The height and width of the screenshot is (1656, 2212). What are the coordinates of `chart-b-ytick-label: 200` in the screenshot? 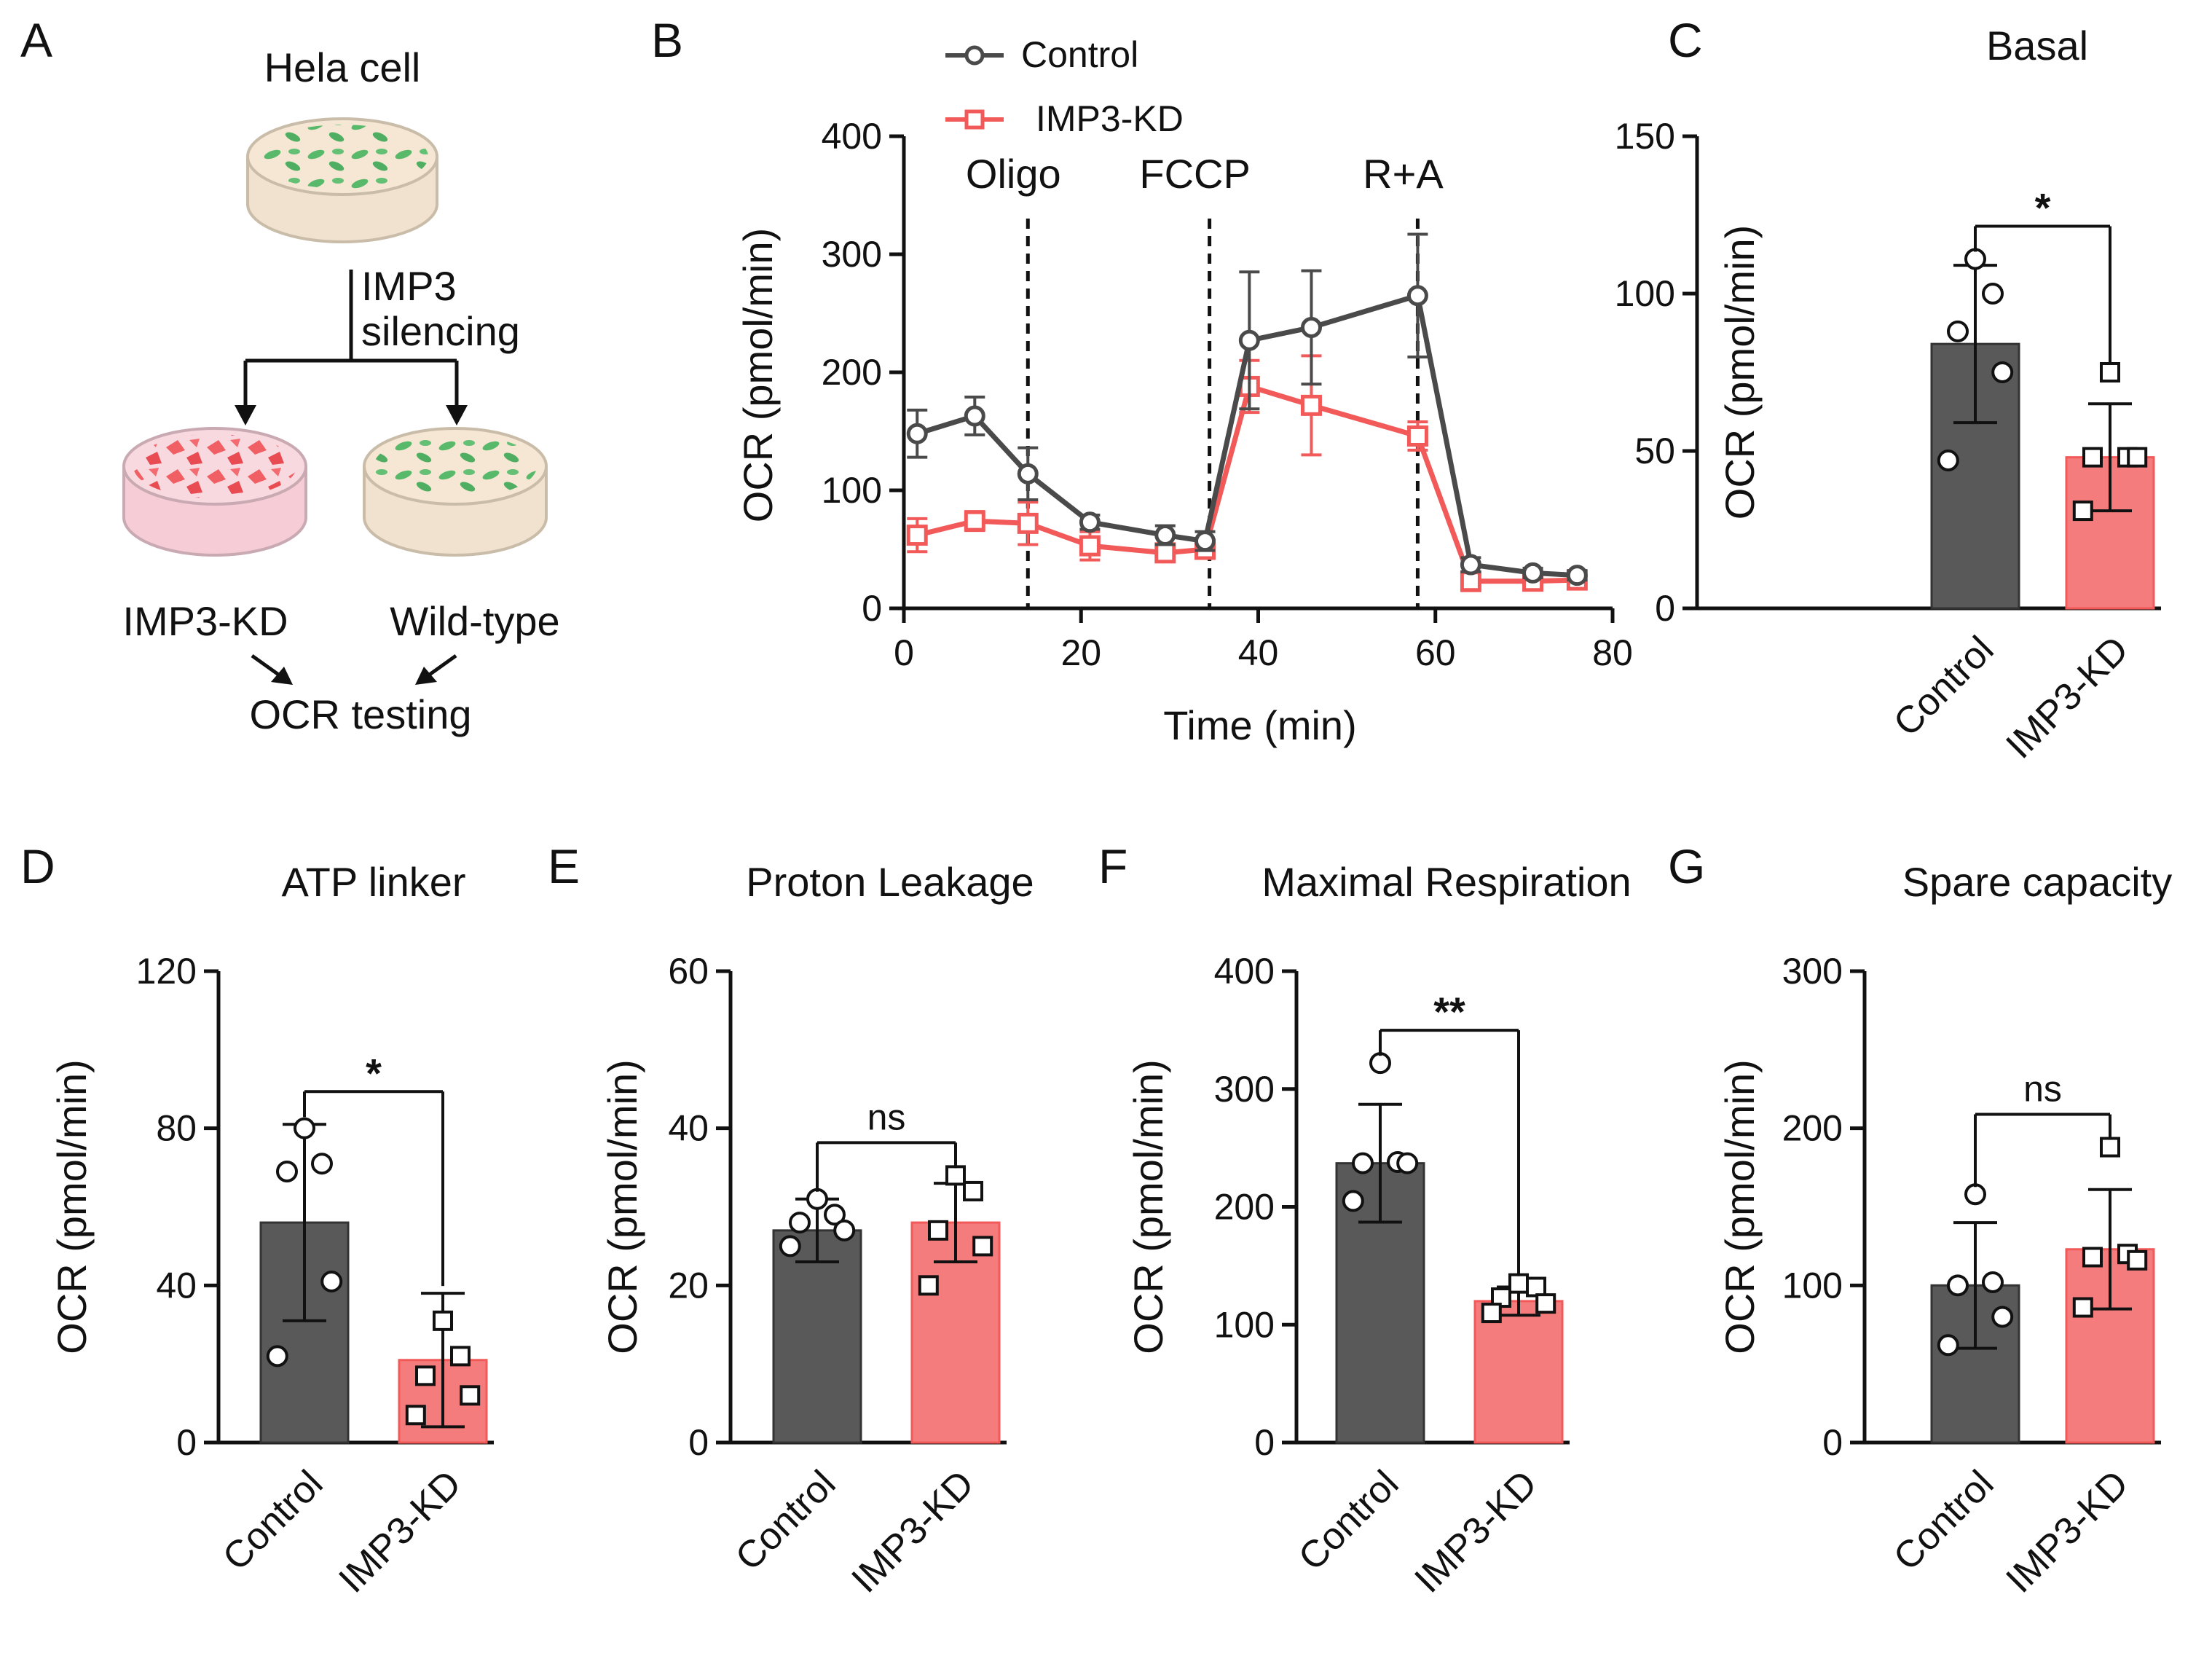 It's located at (852, 372).